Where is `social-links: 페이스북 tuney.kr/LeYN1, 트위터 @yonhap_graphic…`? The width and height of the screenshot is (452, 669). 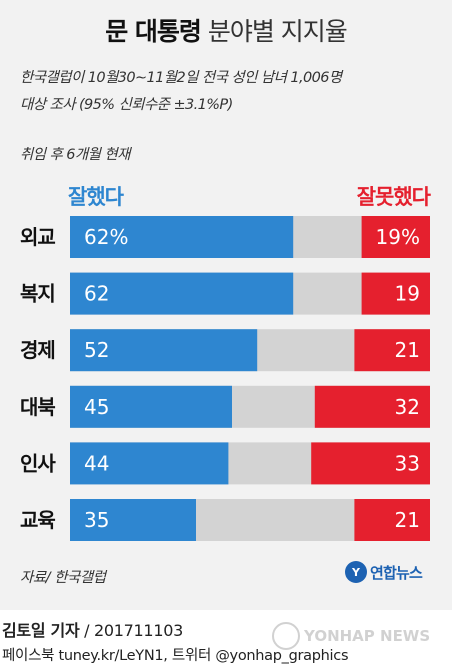
social-links: 페이스북 tuney.kr/LeYN1, 트위터 @yonhap_graphic… is located at coordinates (175, 656).